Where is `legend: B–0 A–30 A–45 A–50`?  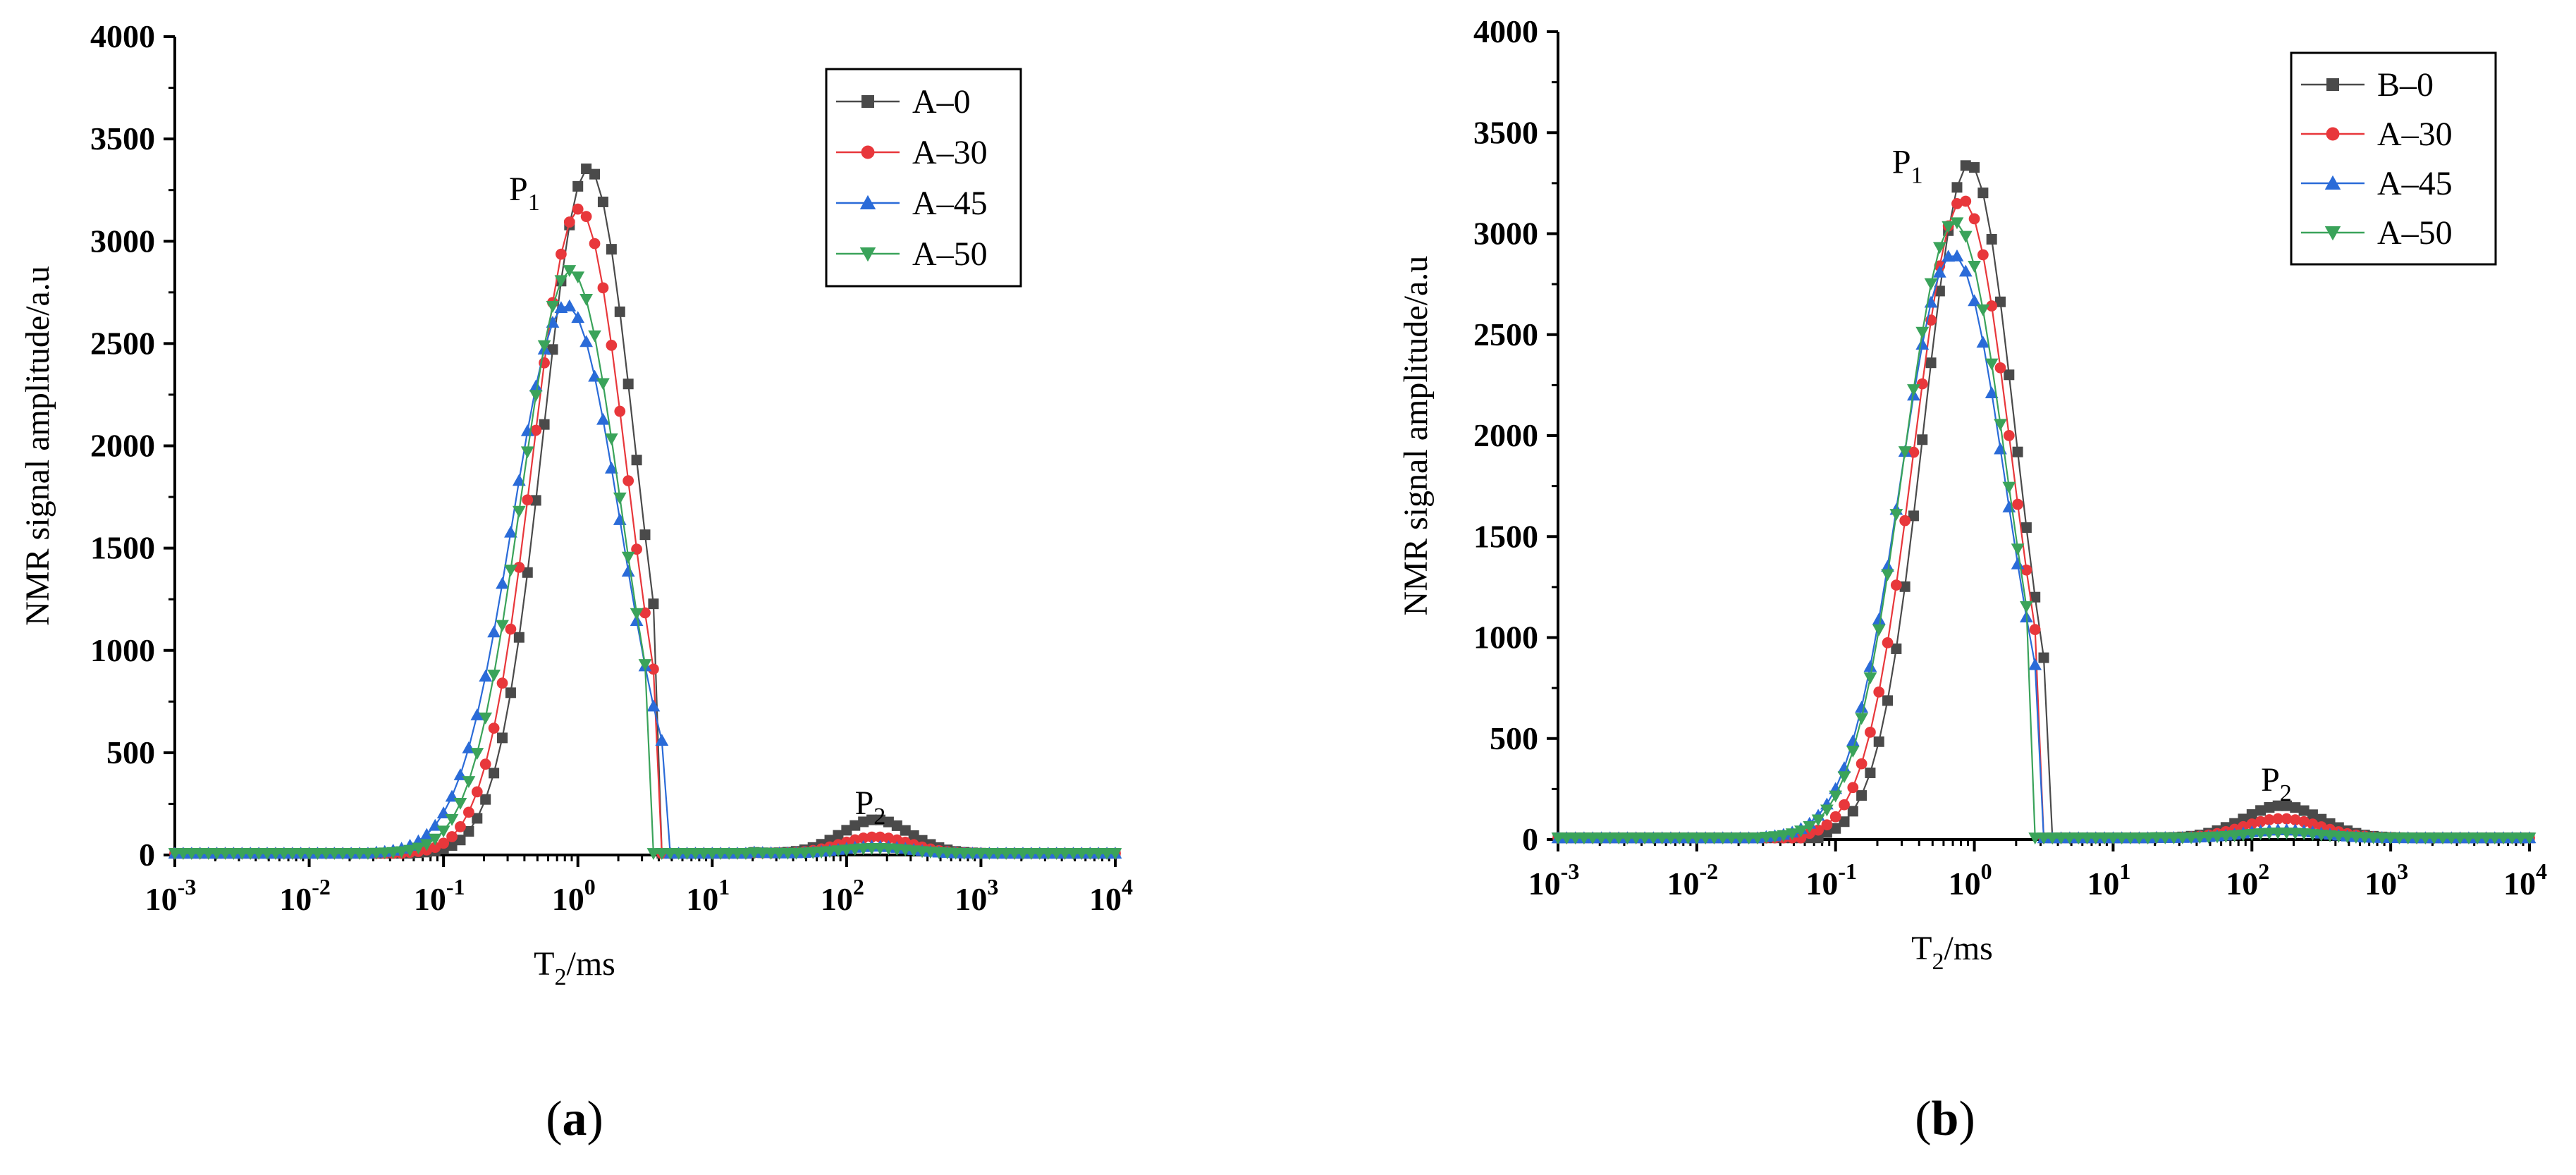
legend: B–0 A–30 A–45 A–50 is located at coordinates (2393, 158).